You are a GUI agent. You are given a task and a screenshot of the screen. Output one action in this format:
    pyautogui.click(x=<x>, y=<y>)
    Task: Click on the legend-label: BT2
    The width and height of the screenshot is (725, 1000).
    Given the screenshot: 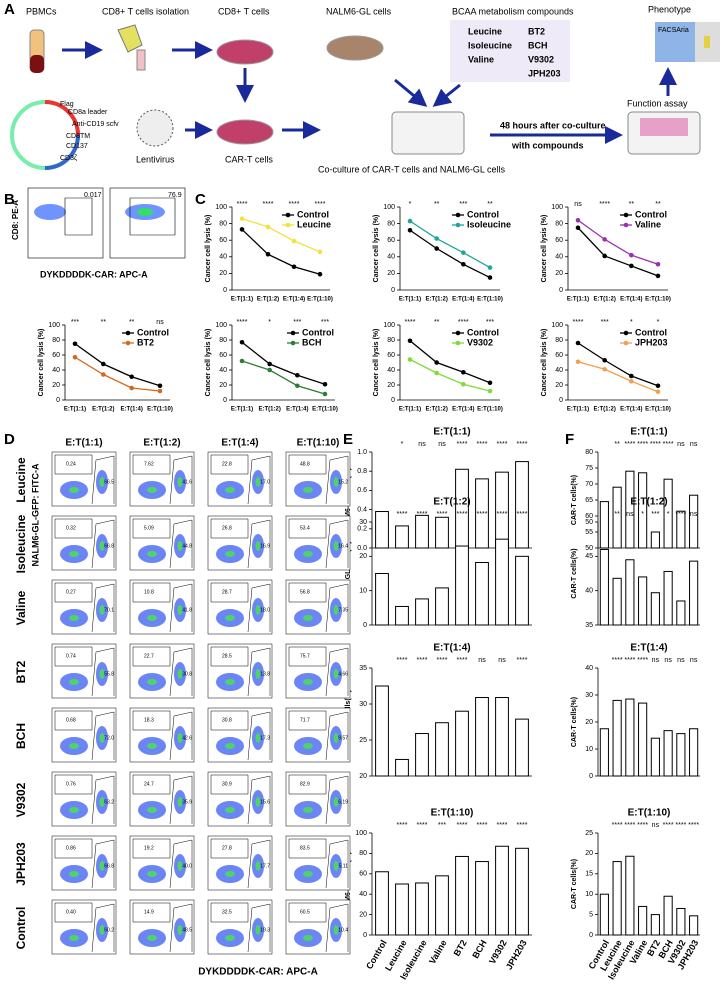 What is the action you would take?
    pyautogui.click(x=145, y=342)
    